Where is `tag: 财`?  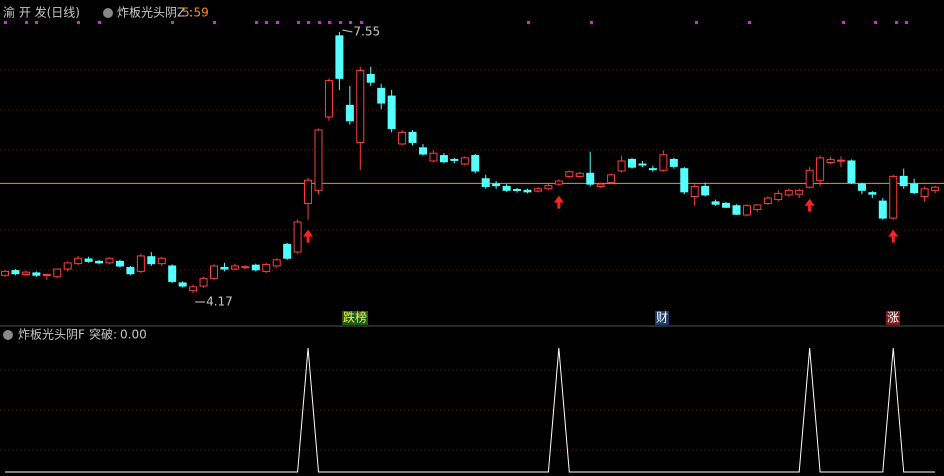
tag: 财 is located at coordinates (662, 318).